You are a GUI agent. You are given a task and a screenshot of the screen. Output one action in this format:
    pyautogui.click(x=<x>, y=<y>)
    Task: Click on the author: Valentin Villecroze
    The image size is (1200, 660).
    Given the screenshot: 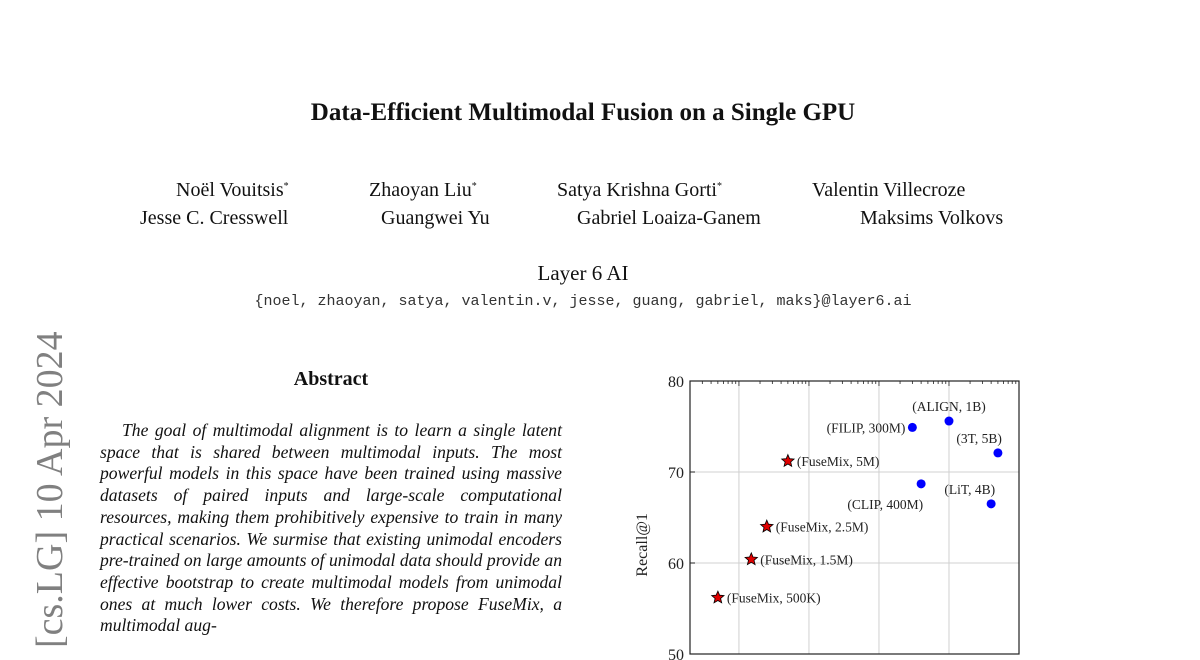 What is the action you would take?
    pyautogui.click(x=888, y=190)
    